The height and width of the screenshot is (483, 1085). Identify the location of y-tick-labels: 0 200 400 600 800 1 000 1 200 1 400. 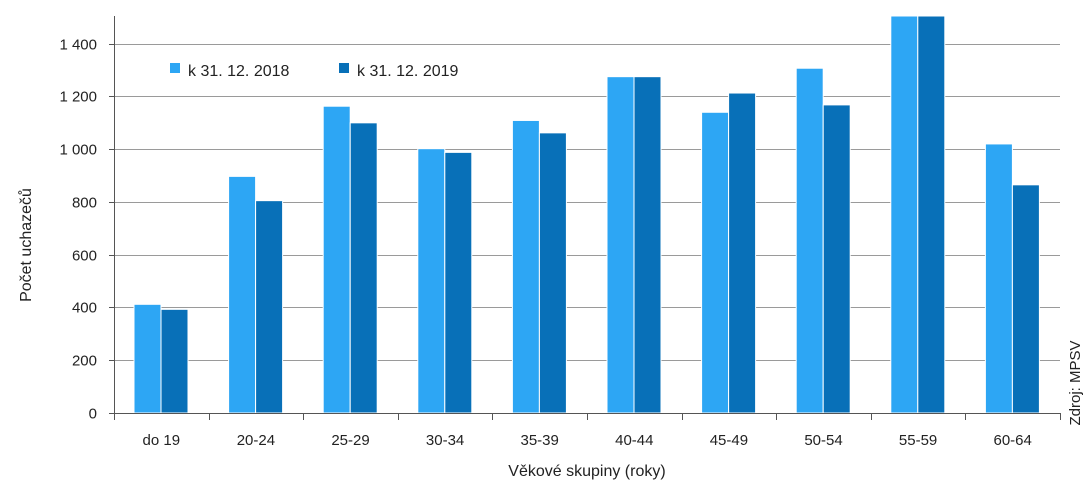
(78, 230).